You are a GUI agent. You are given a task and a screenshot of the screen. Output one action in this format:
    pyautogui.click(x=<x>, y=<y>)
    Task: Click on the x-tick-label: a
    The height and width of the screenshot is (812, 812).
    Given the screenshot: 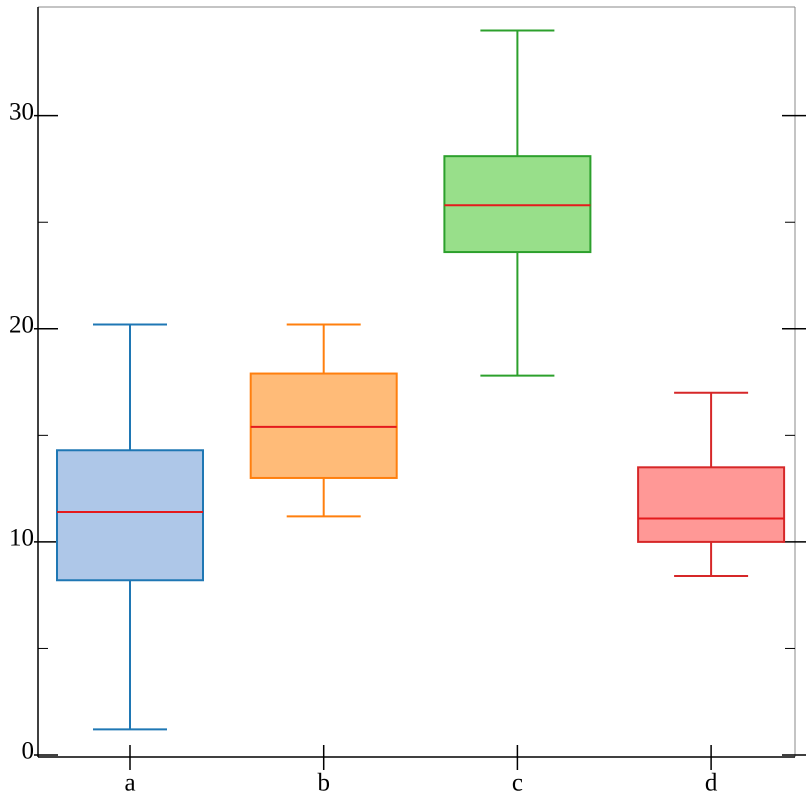 What is the action you would take?
    pyautogui.click(x=129, y=783)
    